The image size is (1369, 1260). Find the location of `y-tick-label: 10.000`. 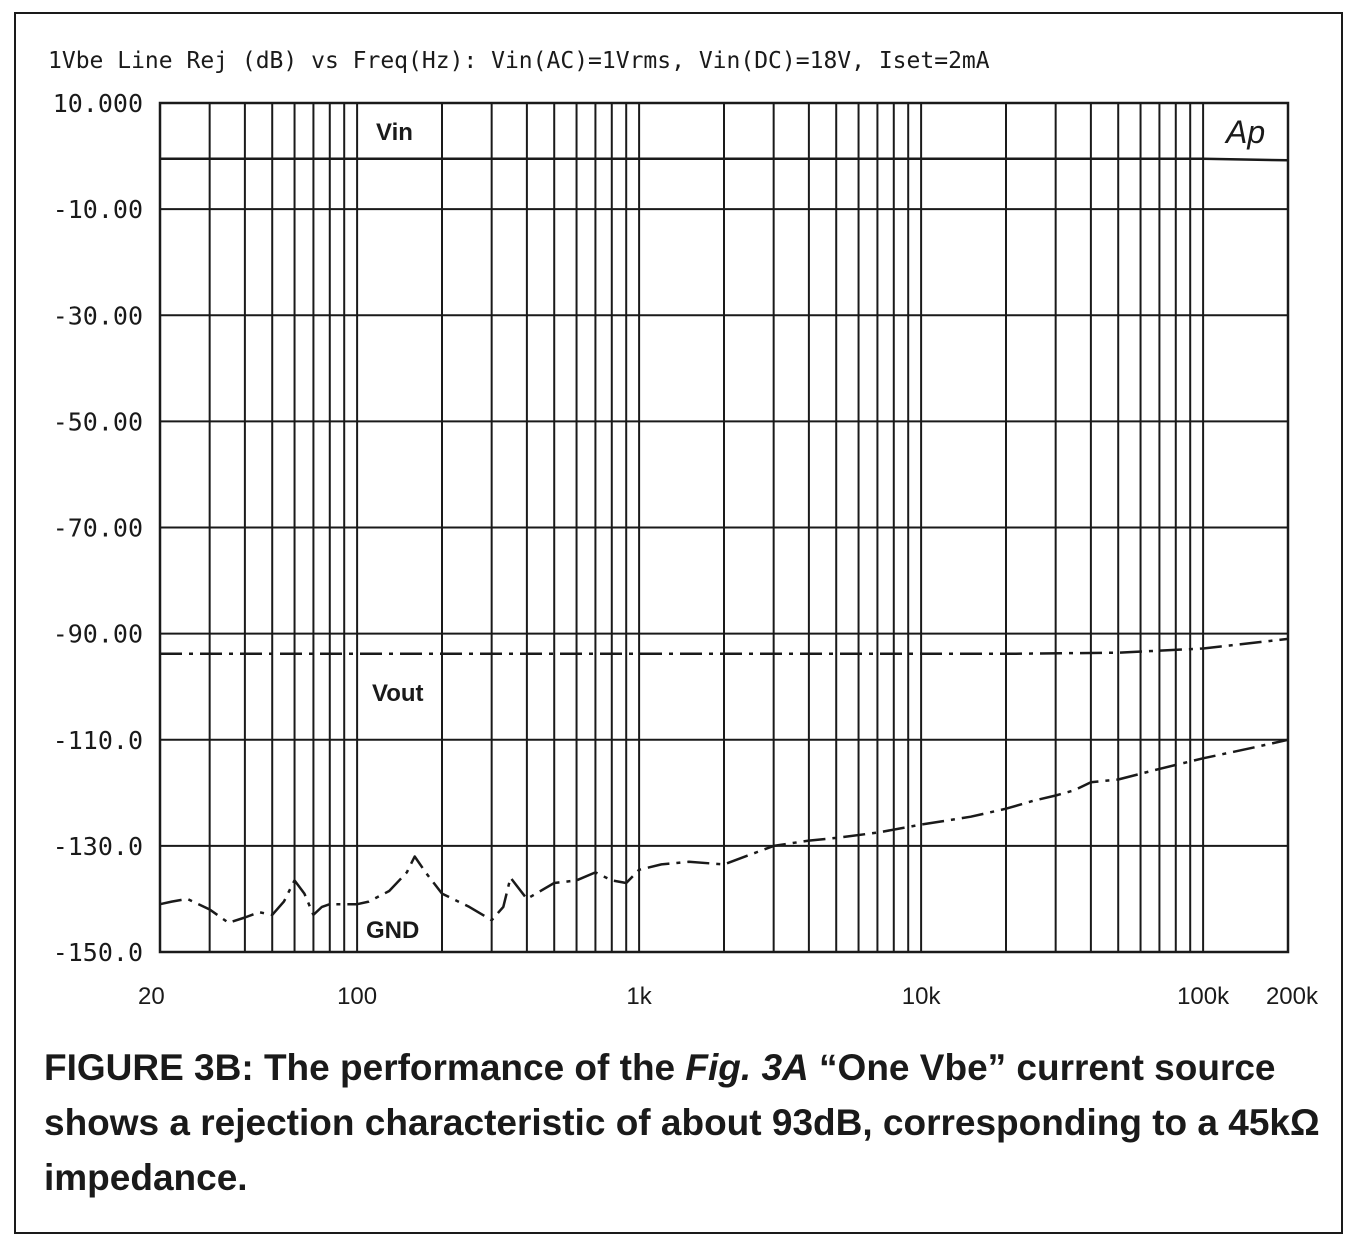

y-tick-label: 10.000 is located at coordinates (98, 103).